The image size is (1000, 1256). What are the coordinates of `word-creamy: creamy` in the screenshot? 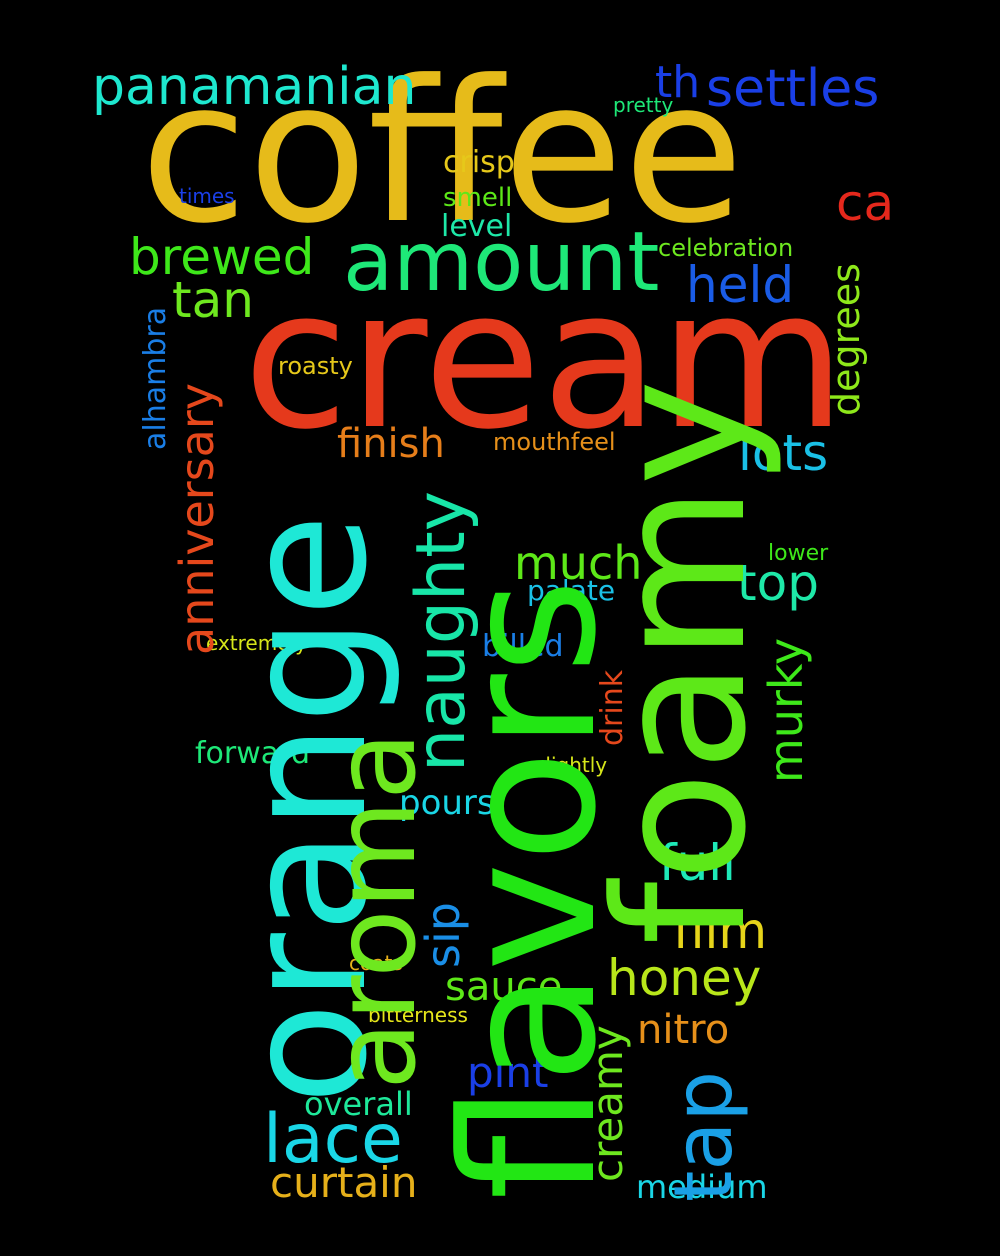 It's located at (607, 1103).